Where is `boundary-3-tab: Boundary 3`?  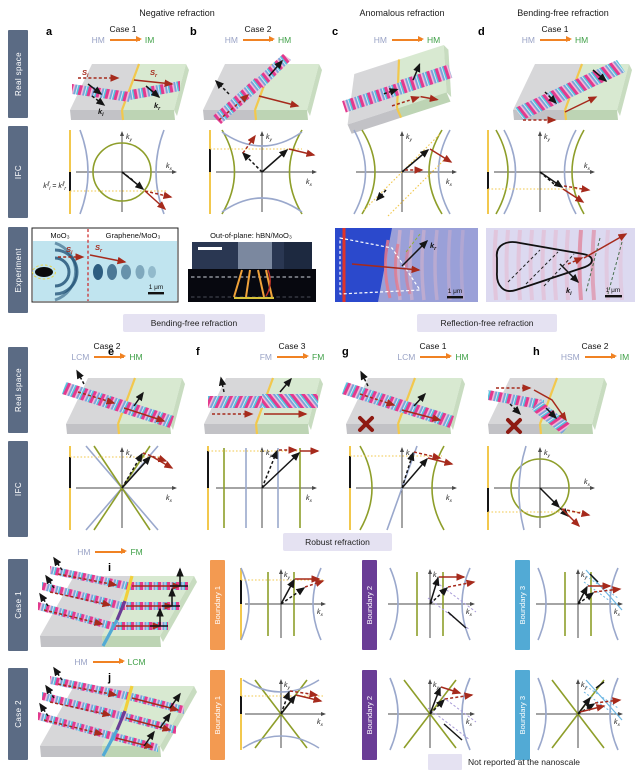 boundary-3-tab: Boundary 3 is located at coordinates (522, 715).